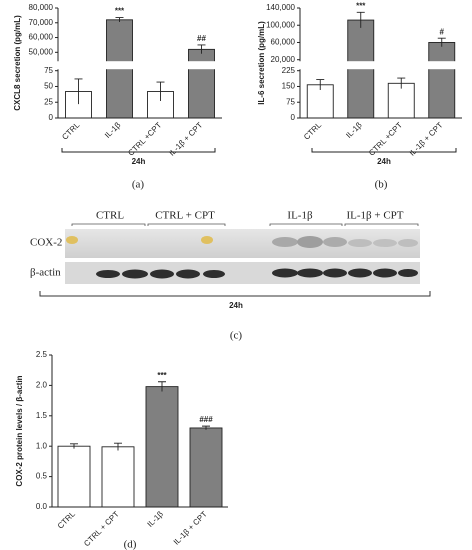 The image size is (472, 550). Describe the element at coordinates (42, 476) in the screenshot. I see `y-tick-label: 0.5` at that location.